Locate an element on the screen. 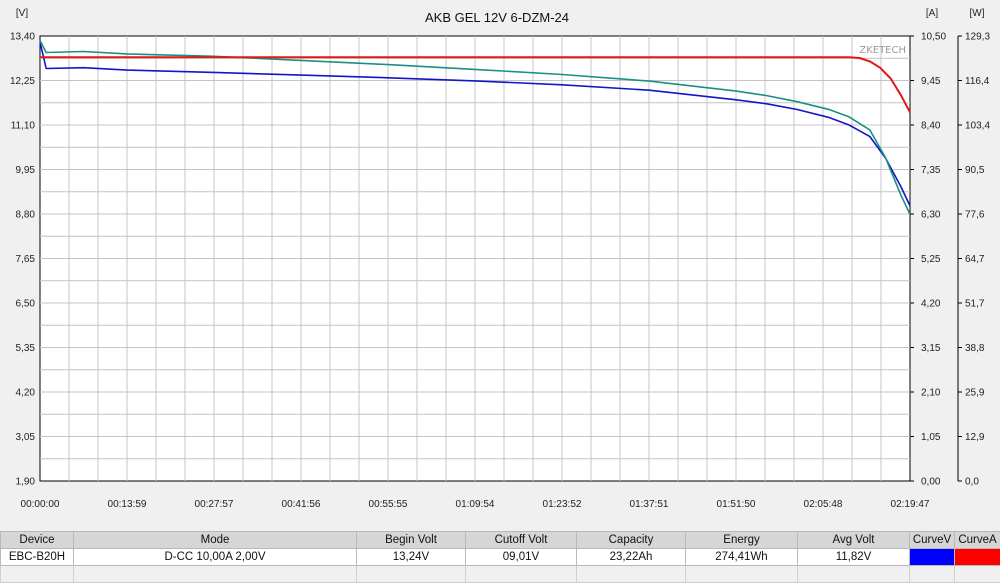 The image size is (1000, 583). time-tick-label: 01:23:52 is located at coordinates (562, 504).